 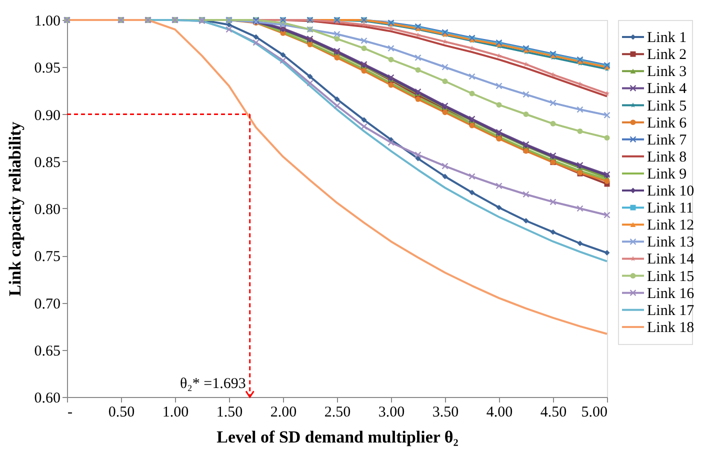 What do you see at coordinates (47, 398) in the screenshot?
I see `y-tick-label: 0.60` at bounding box center [47, 398].